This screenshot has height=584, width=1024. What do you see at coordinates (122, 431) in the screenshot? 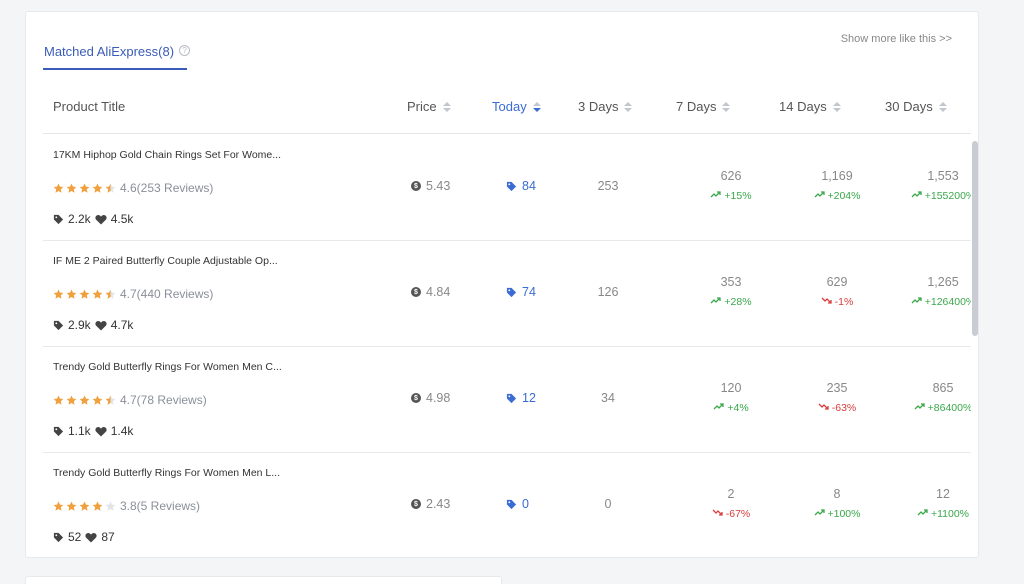
I see `wishlist-count: 1.4k` at bounding box center [122, 431].